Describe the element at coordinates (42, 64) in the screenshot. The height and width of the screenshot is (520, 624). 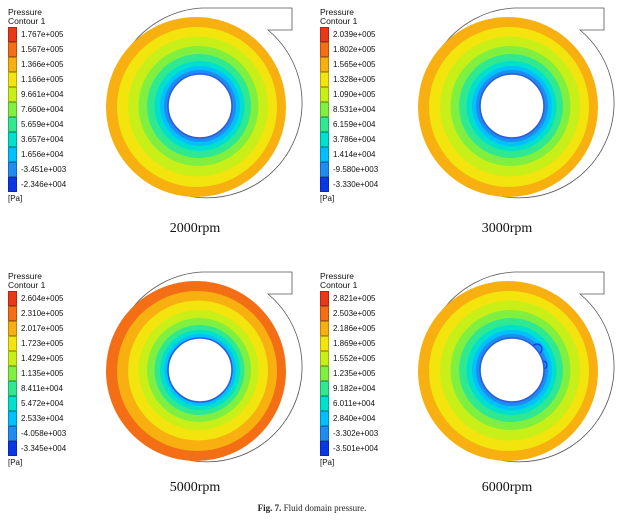
I see `colorbar-level-label: 1.366e+005` at that location.